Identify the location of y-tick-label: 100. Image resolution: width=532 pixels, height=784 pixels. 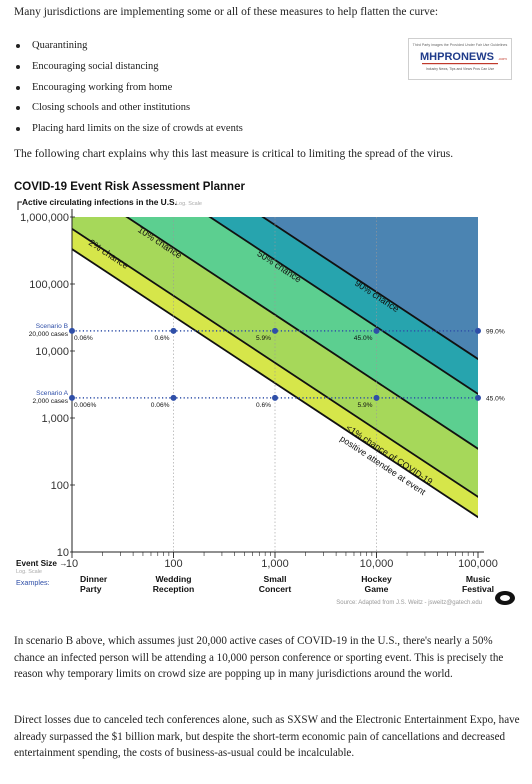
(60, 486).